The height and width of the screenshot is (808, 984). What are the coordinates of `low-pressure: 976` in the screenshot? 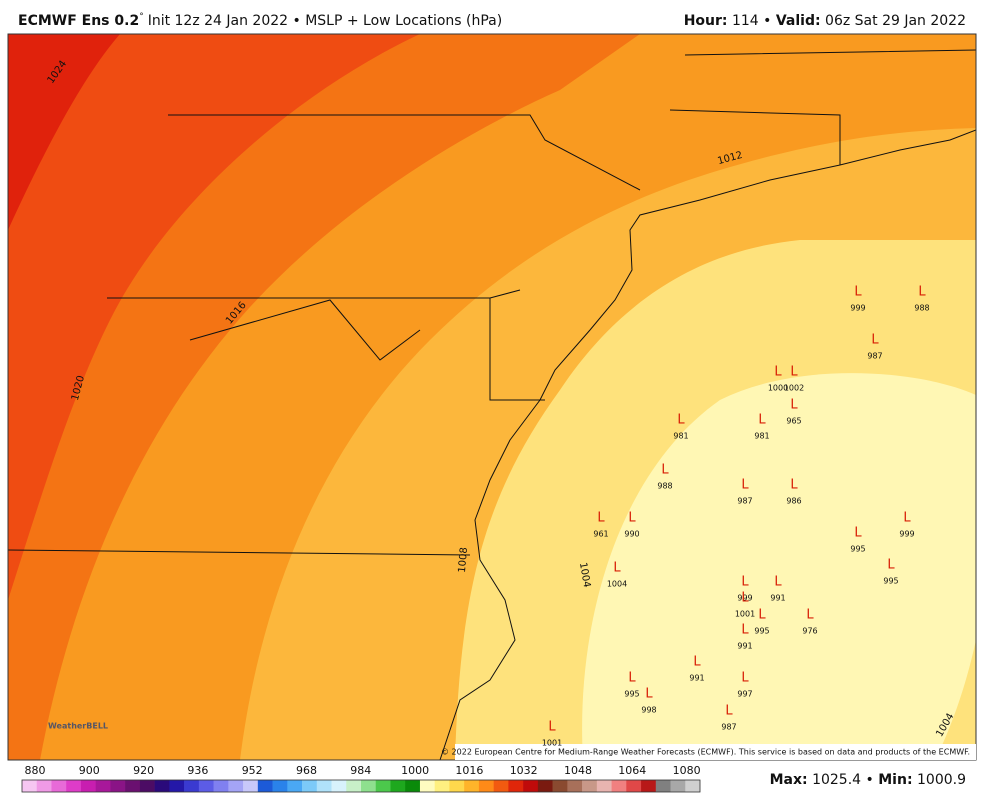 It's located at (809, 631).